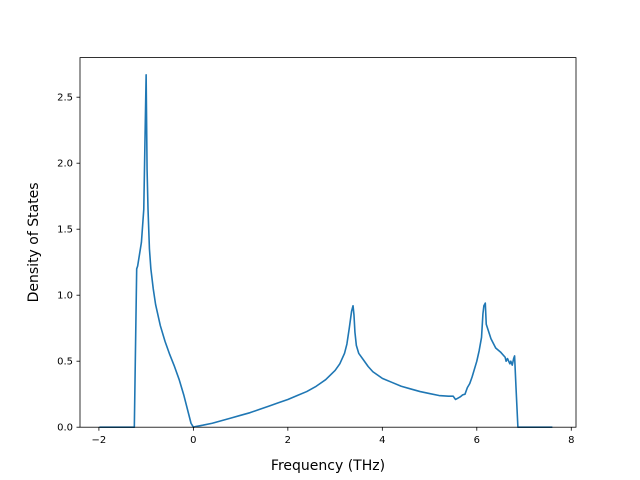 Image resolution: width=640 pixels, height=480 pixels. Describe the element at coordinates (99, 440) in the screenshot. I see `x-tick-label: −2` at that location.